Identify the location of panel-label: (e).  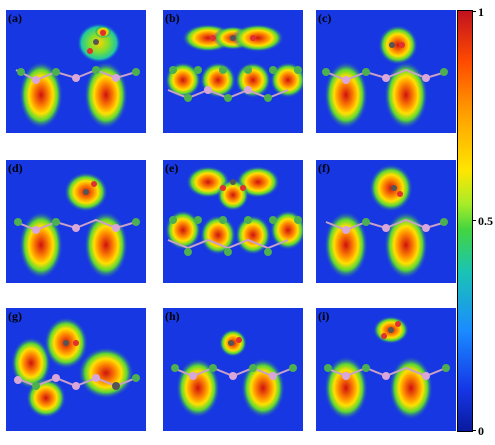
(172, 168).